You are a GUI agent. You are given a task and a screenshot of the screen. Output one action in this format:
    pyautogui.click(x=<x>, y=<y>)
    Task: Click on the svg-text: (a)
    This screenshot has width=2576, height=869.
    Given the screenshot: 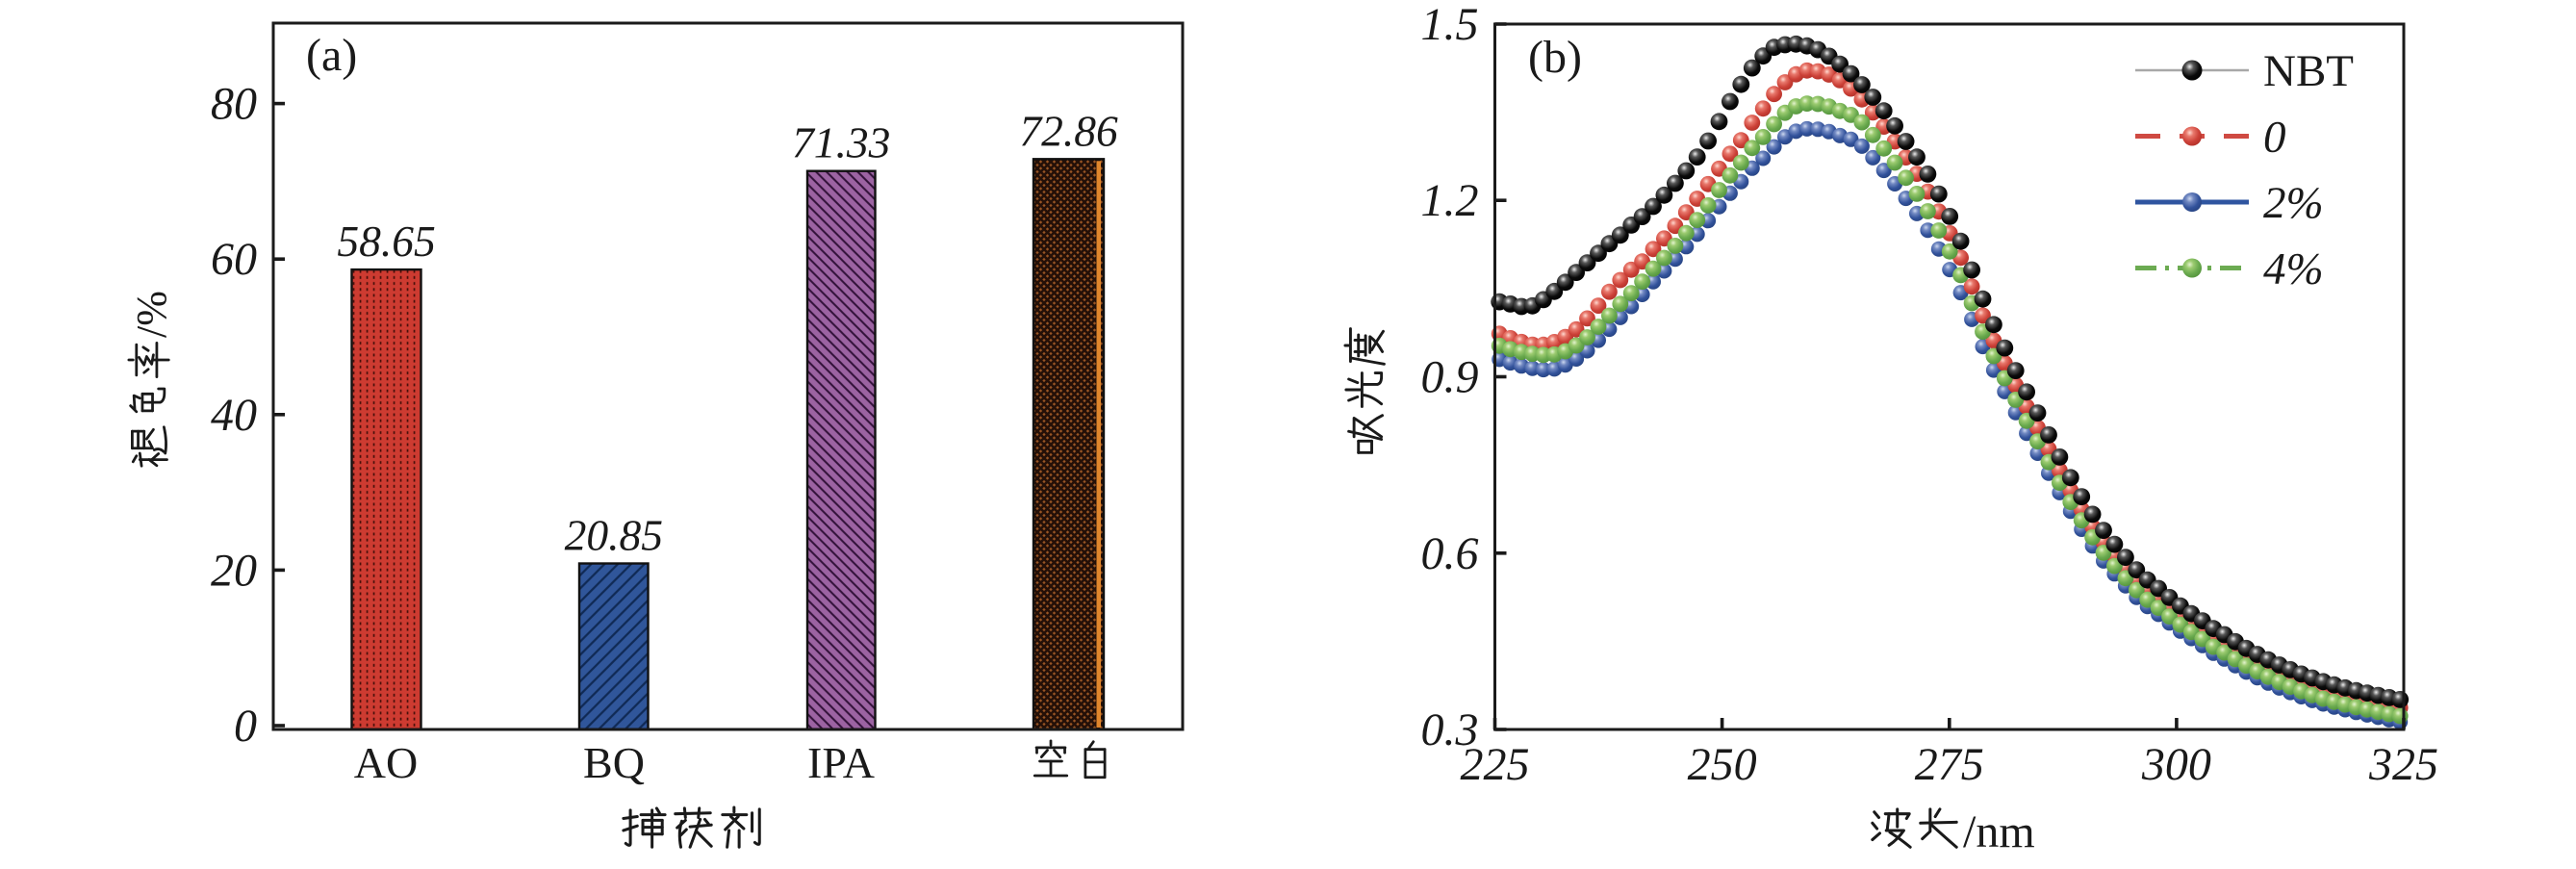 What is the action you would take?
    pyautogui.click(x=331, y=55)
    